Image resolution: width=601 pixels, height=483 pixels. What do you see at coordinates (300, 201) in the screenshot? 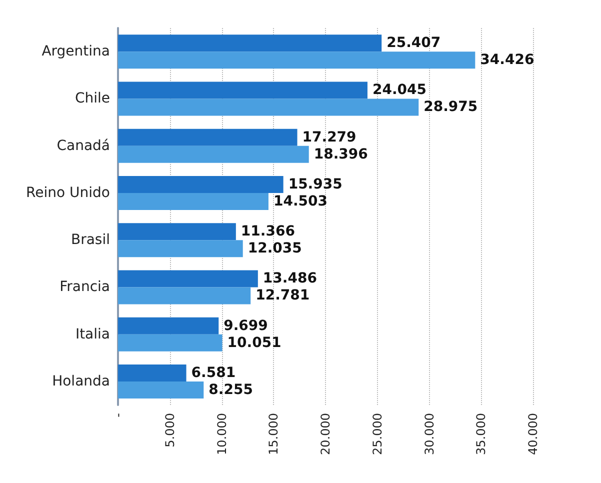
I see `data-label: 14.503` at bounding box center [300, 201].